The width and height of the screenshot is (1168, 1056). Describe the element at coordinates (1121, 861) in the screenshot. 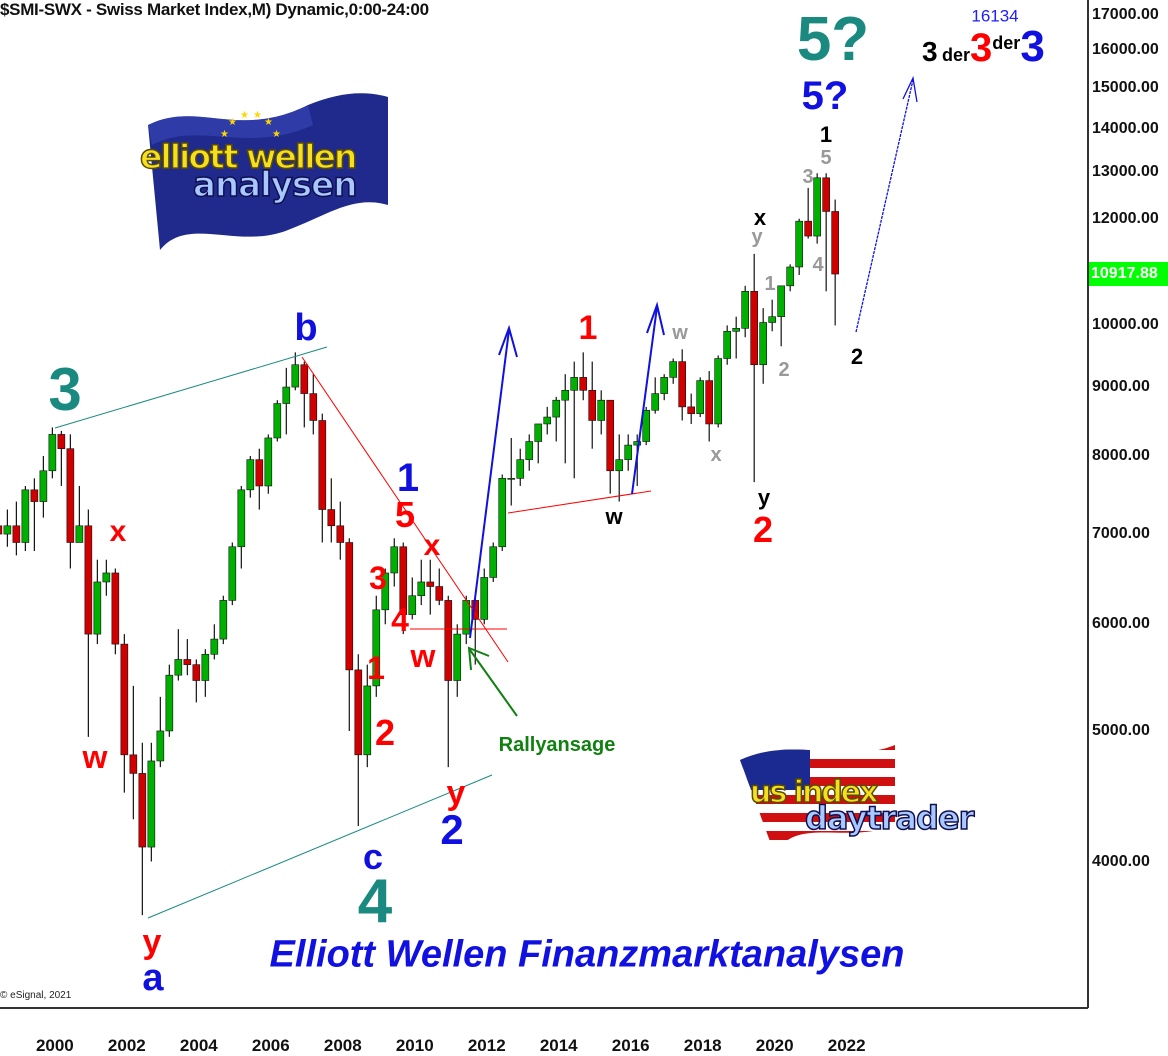

I see `price-tick-label: 4000.00` at that location.